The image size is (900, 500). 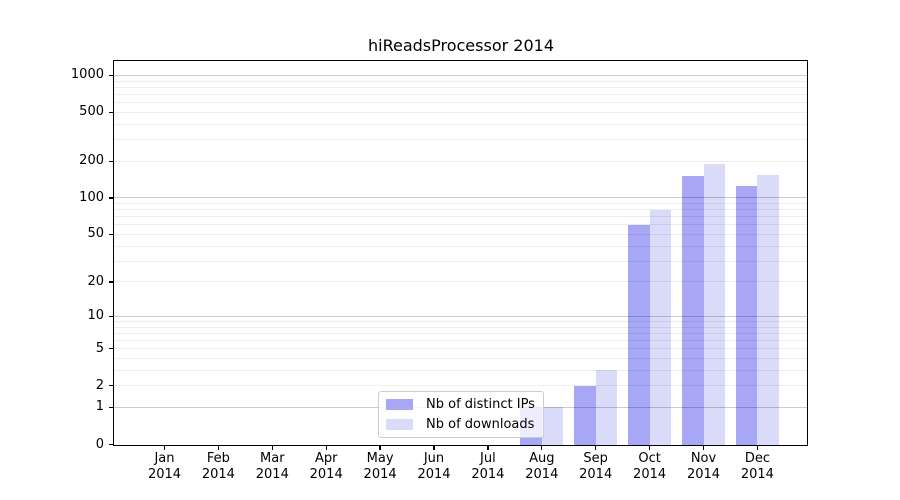 I want to click on x-axis-month-label: Mar 2014, so click(x=272, y=466).